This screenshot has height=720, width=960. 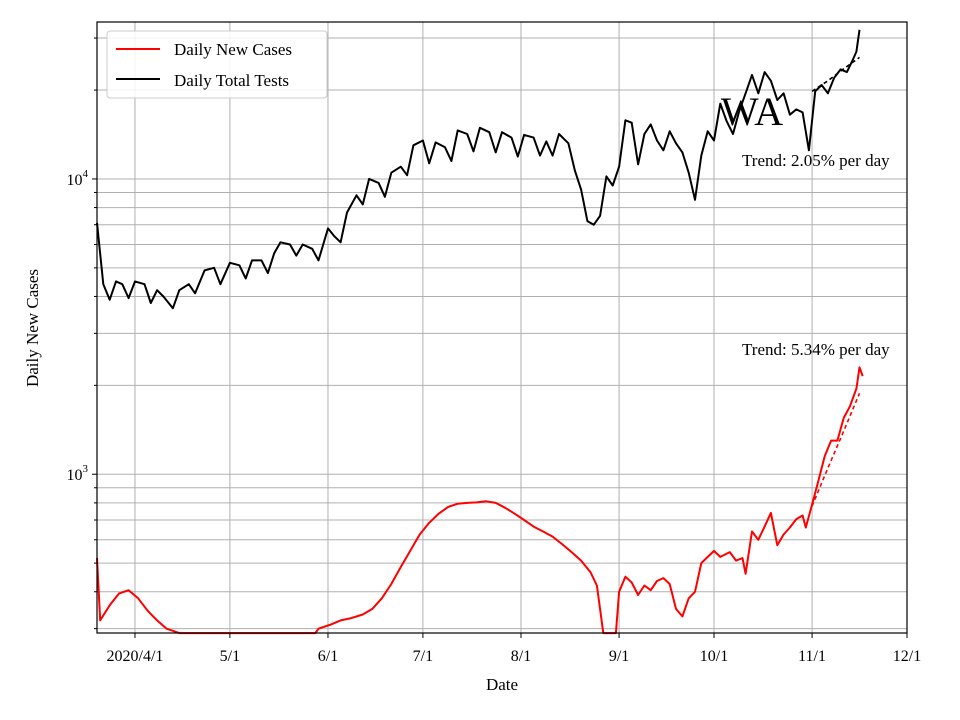 I want to click on legend: Daily New Cases Daily Total Tests, so click(x=217, y=64).